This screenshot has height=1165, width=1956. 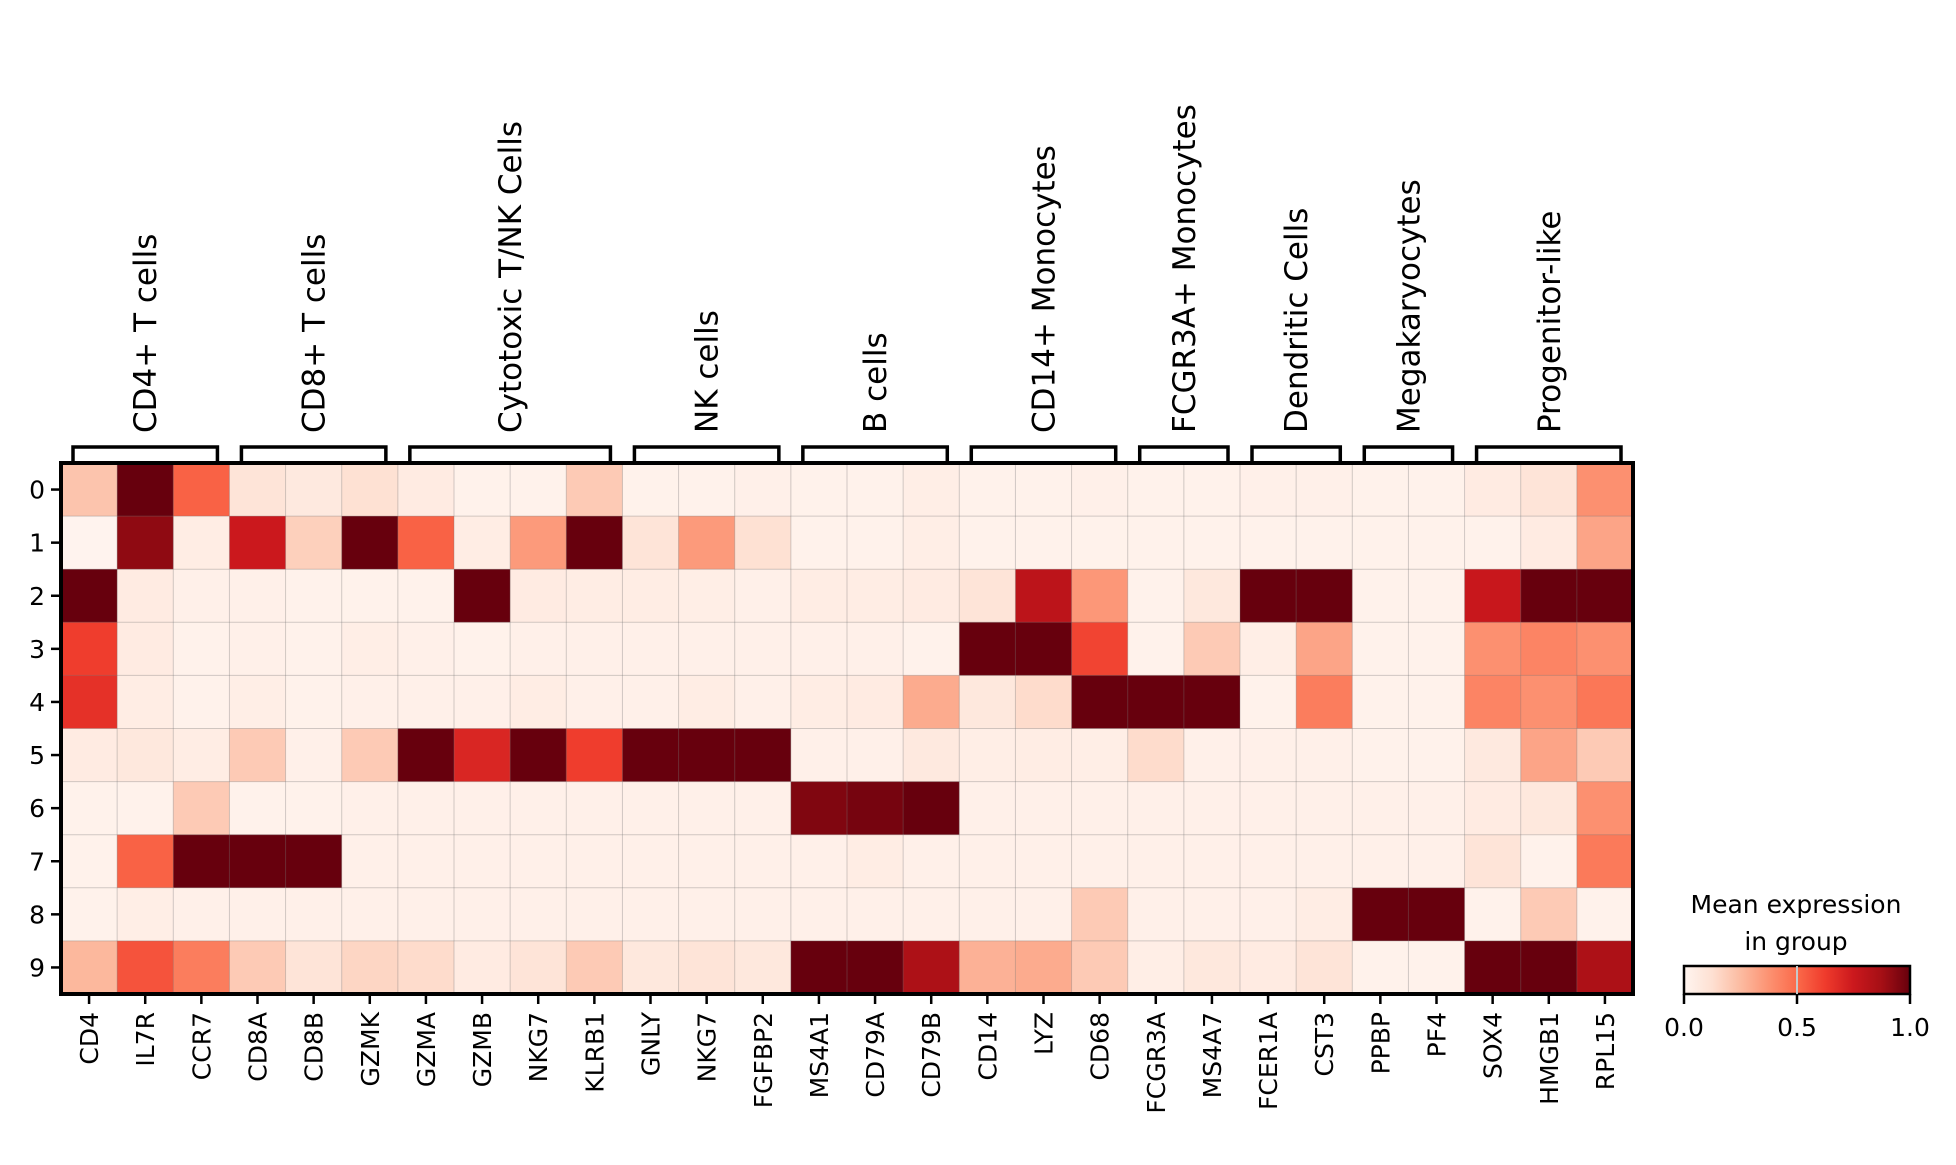 What do you see at coordinates (1100, 649) in the screenshot?
I see `heatmap-cell-3-CD68` at bounding box center [1100, 649].